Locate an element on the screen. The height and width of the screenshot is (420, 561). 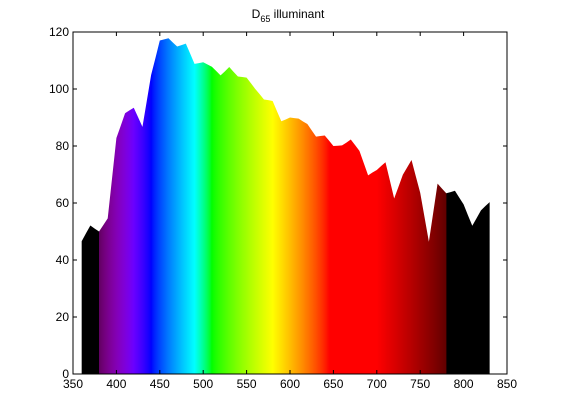
y-tick-label: 20 is located at coordinates (63, 317).